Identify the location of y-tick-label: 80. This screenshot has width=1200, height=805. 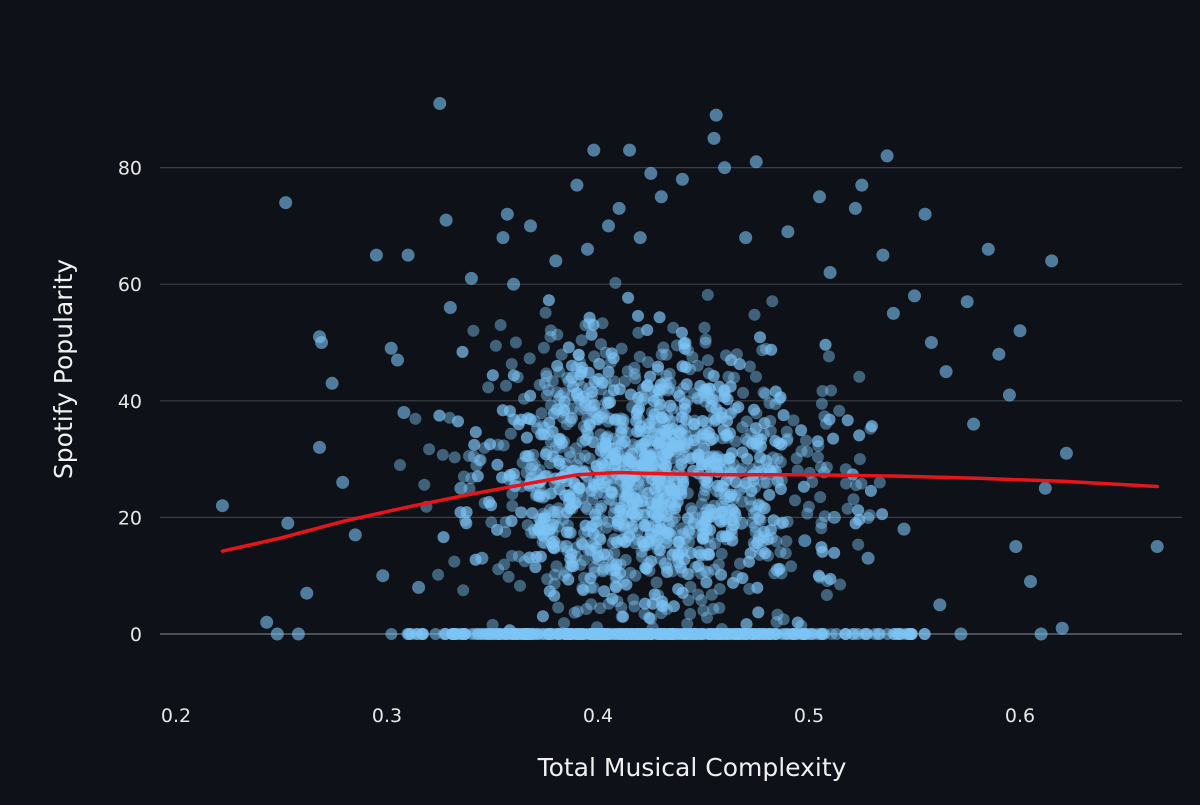
(130, 169).